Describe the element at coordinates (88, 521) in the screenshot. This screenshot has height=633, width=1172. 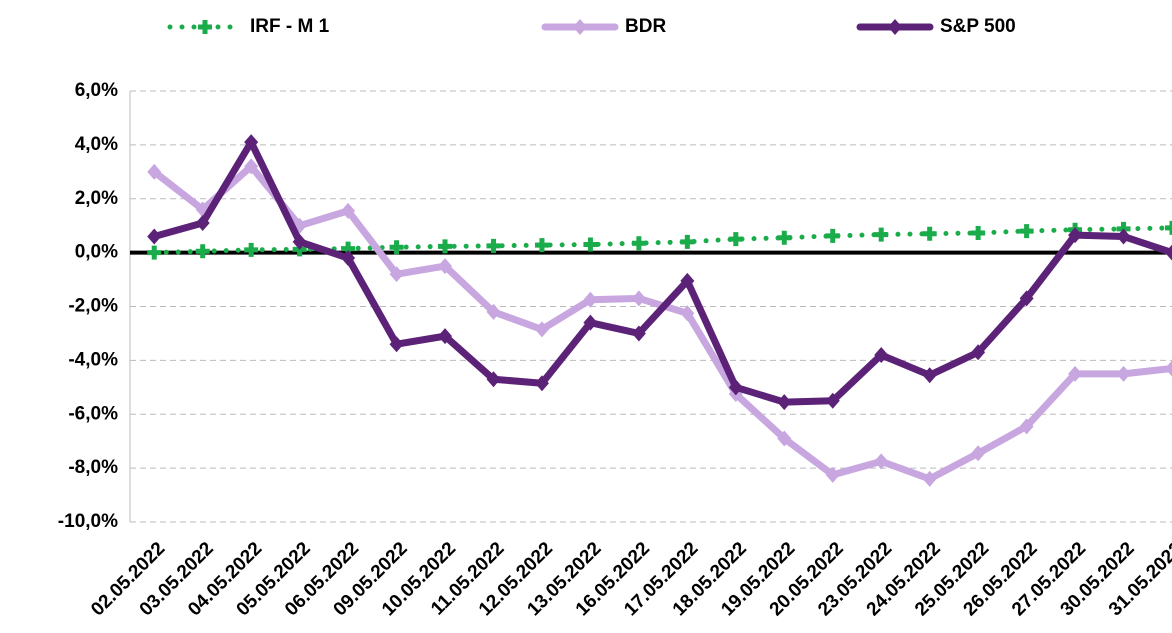
I see `y-tick-label: -10,0%` at that location.